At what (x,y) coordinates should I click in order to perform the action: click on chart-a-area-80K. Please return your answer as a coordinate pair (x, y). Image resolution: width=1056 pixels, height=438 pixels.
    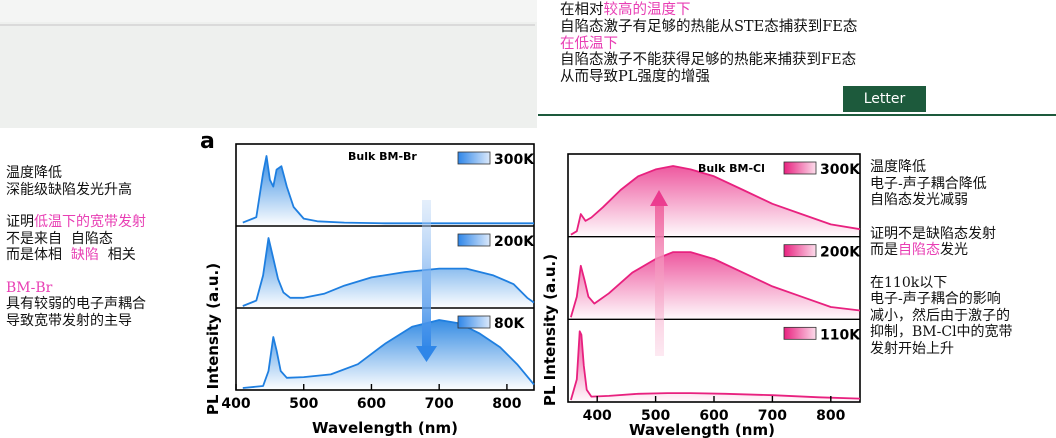
    Looking at the image, I should click on (388, 354).